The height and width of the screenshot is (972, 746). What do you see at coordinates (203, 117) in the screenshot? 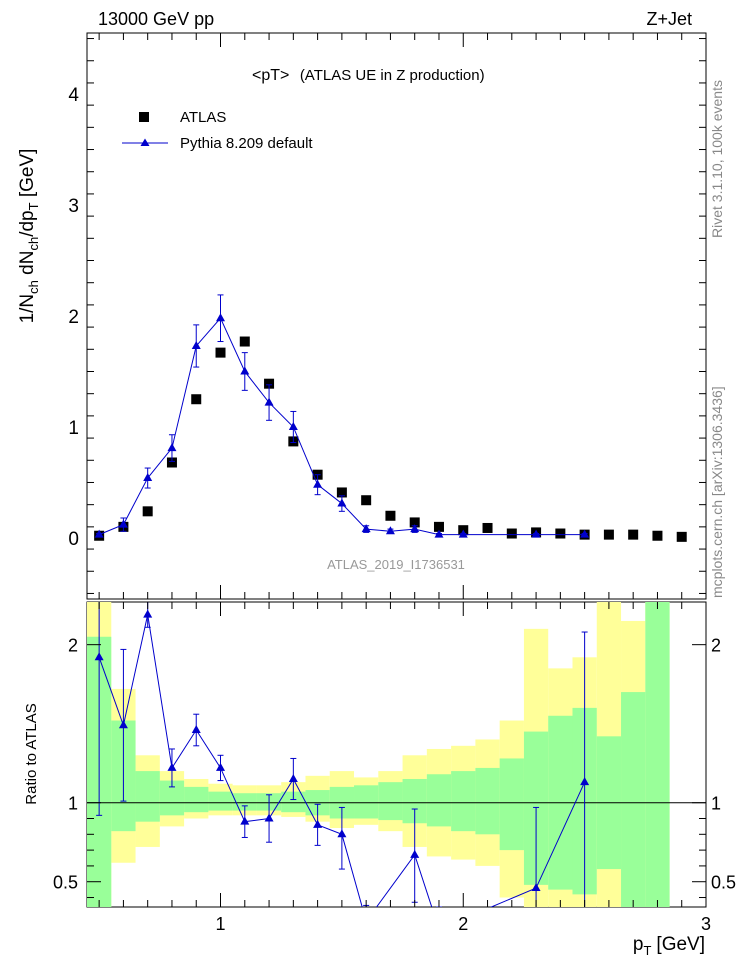
I see `legend-atlas-label: ATLAS` at bounding box center [203, 117].